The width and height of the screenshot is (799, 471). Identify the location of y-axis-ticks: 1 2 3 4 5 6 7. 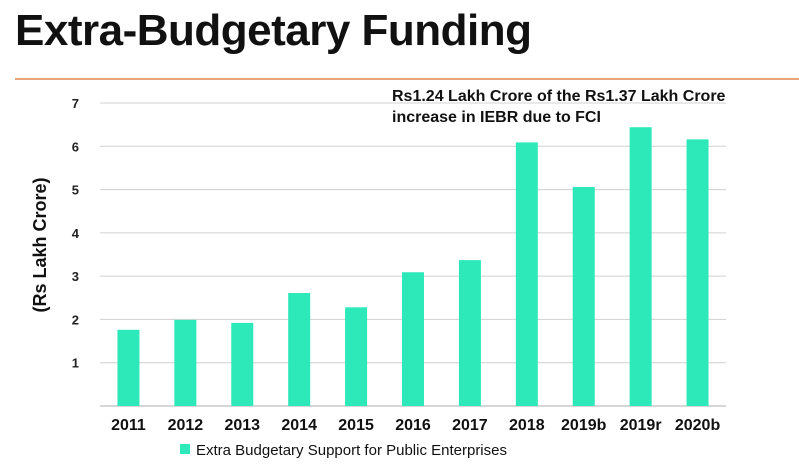
(76, 233).